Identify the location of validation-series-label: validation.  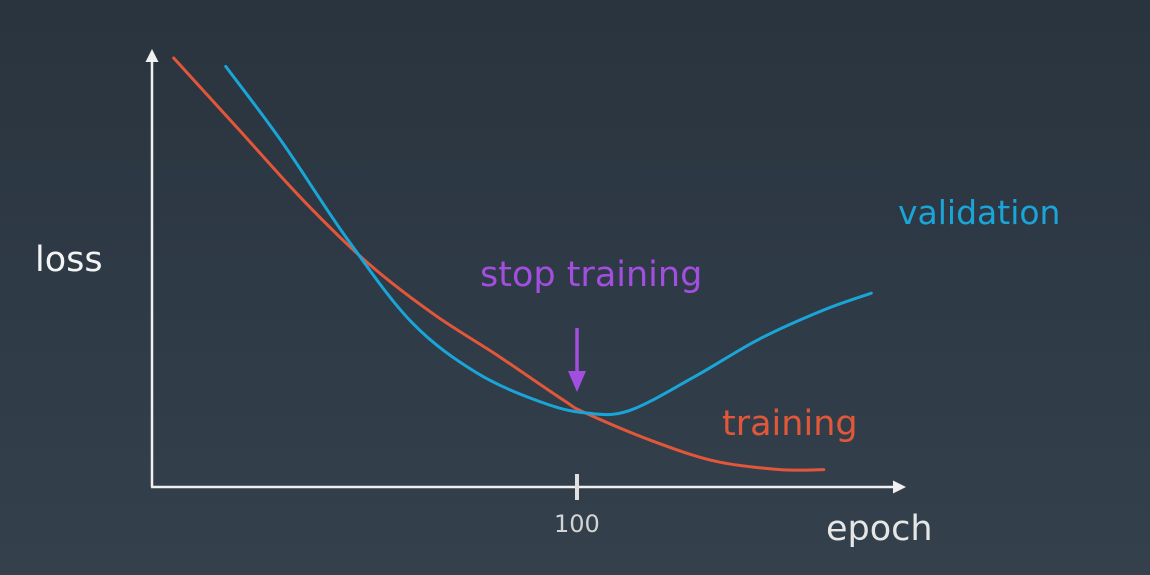
(979, 212).